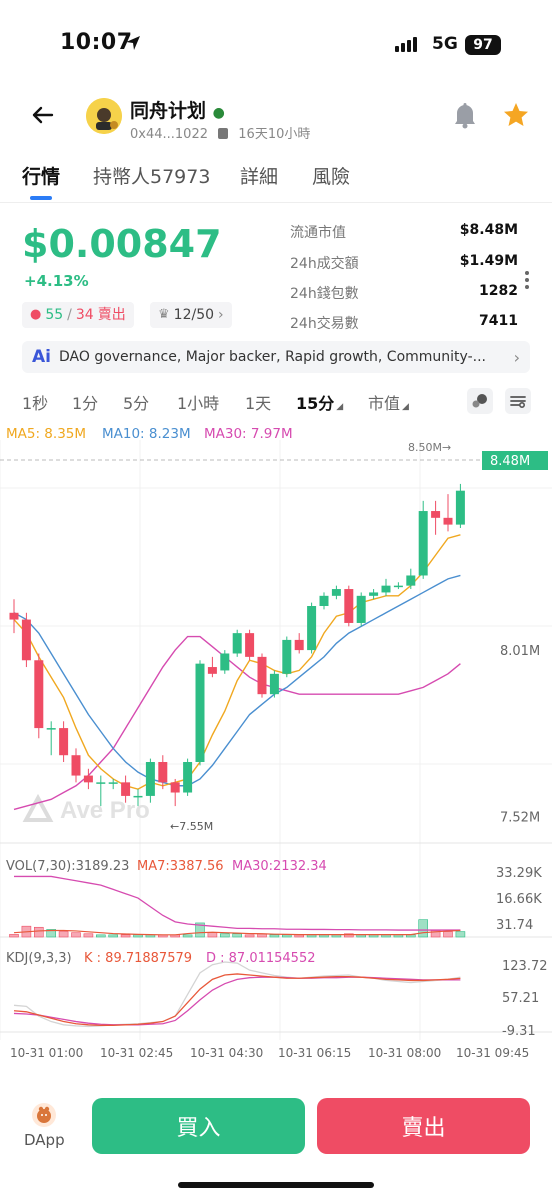 Image resolution: width=552 pixels, height=1200 pixels. What do you see at coordinates (237, 680) in the screenshot?
I see `ma10-line` at bounding box center [237, 680].